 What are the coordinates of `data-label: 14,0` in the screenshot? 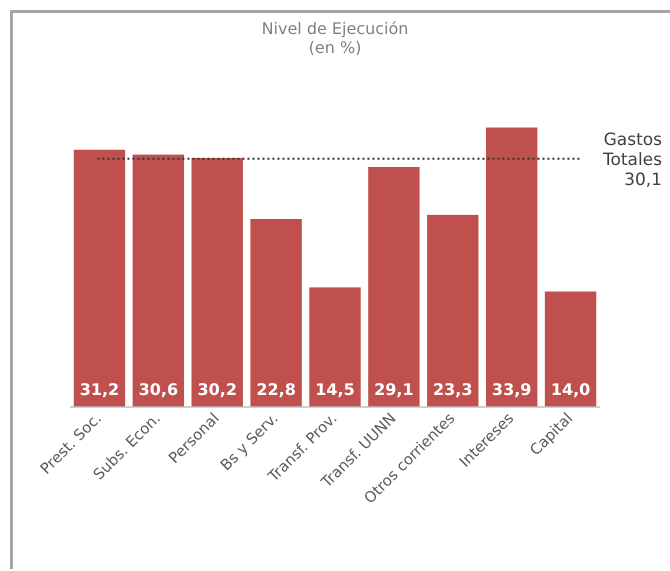 It's located at (570, 390).